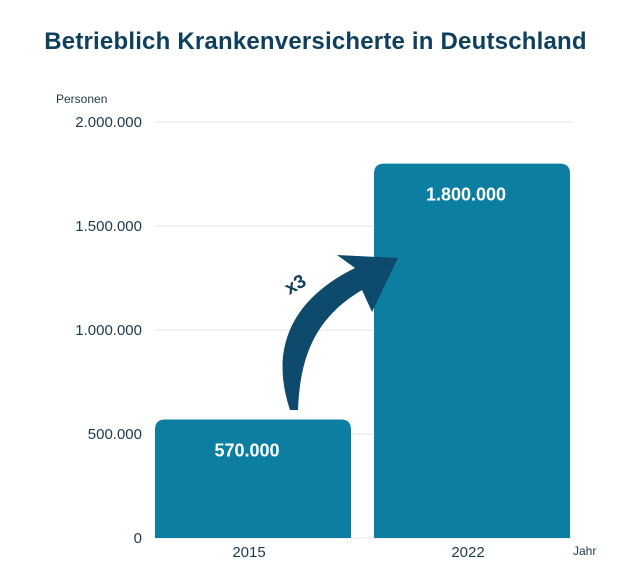 This screenshot has height=581, width=631. I want to click on x-tick-label: 2015, so click(248, 552).